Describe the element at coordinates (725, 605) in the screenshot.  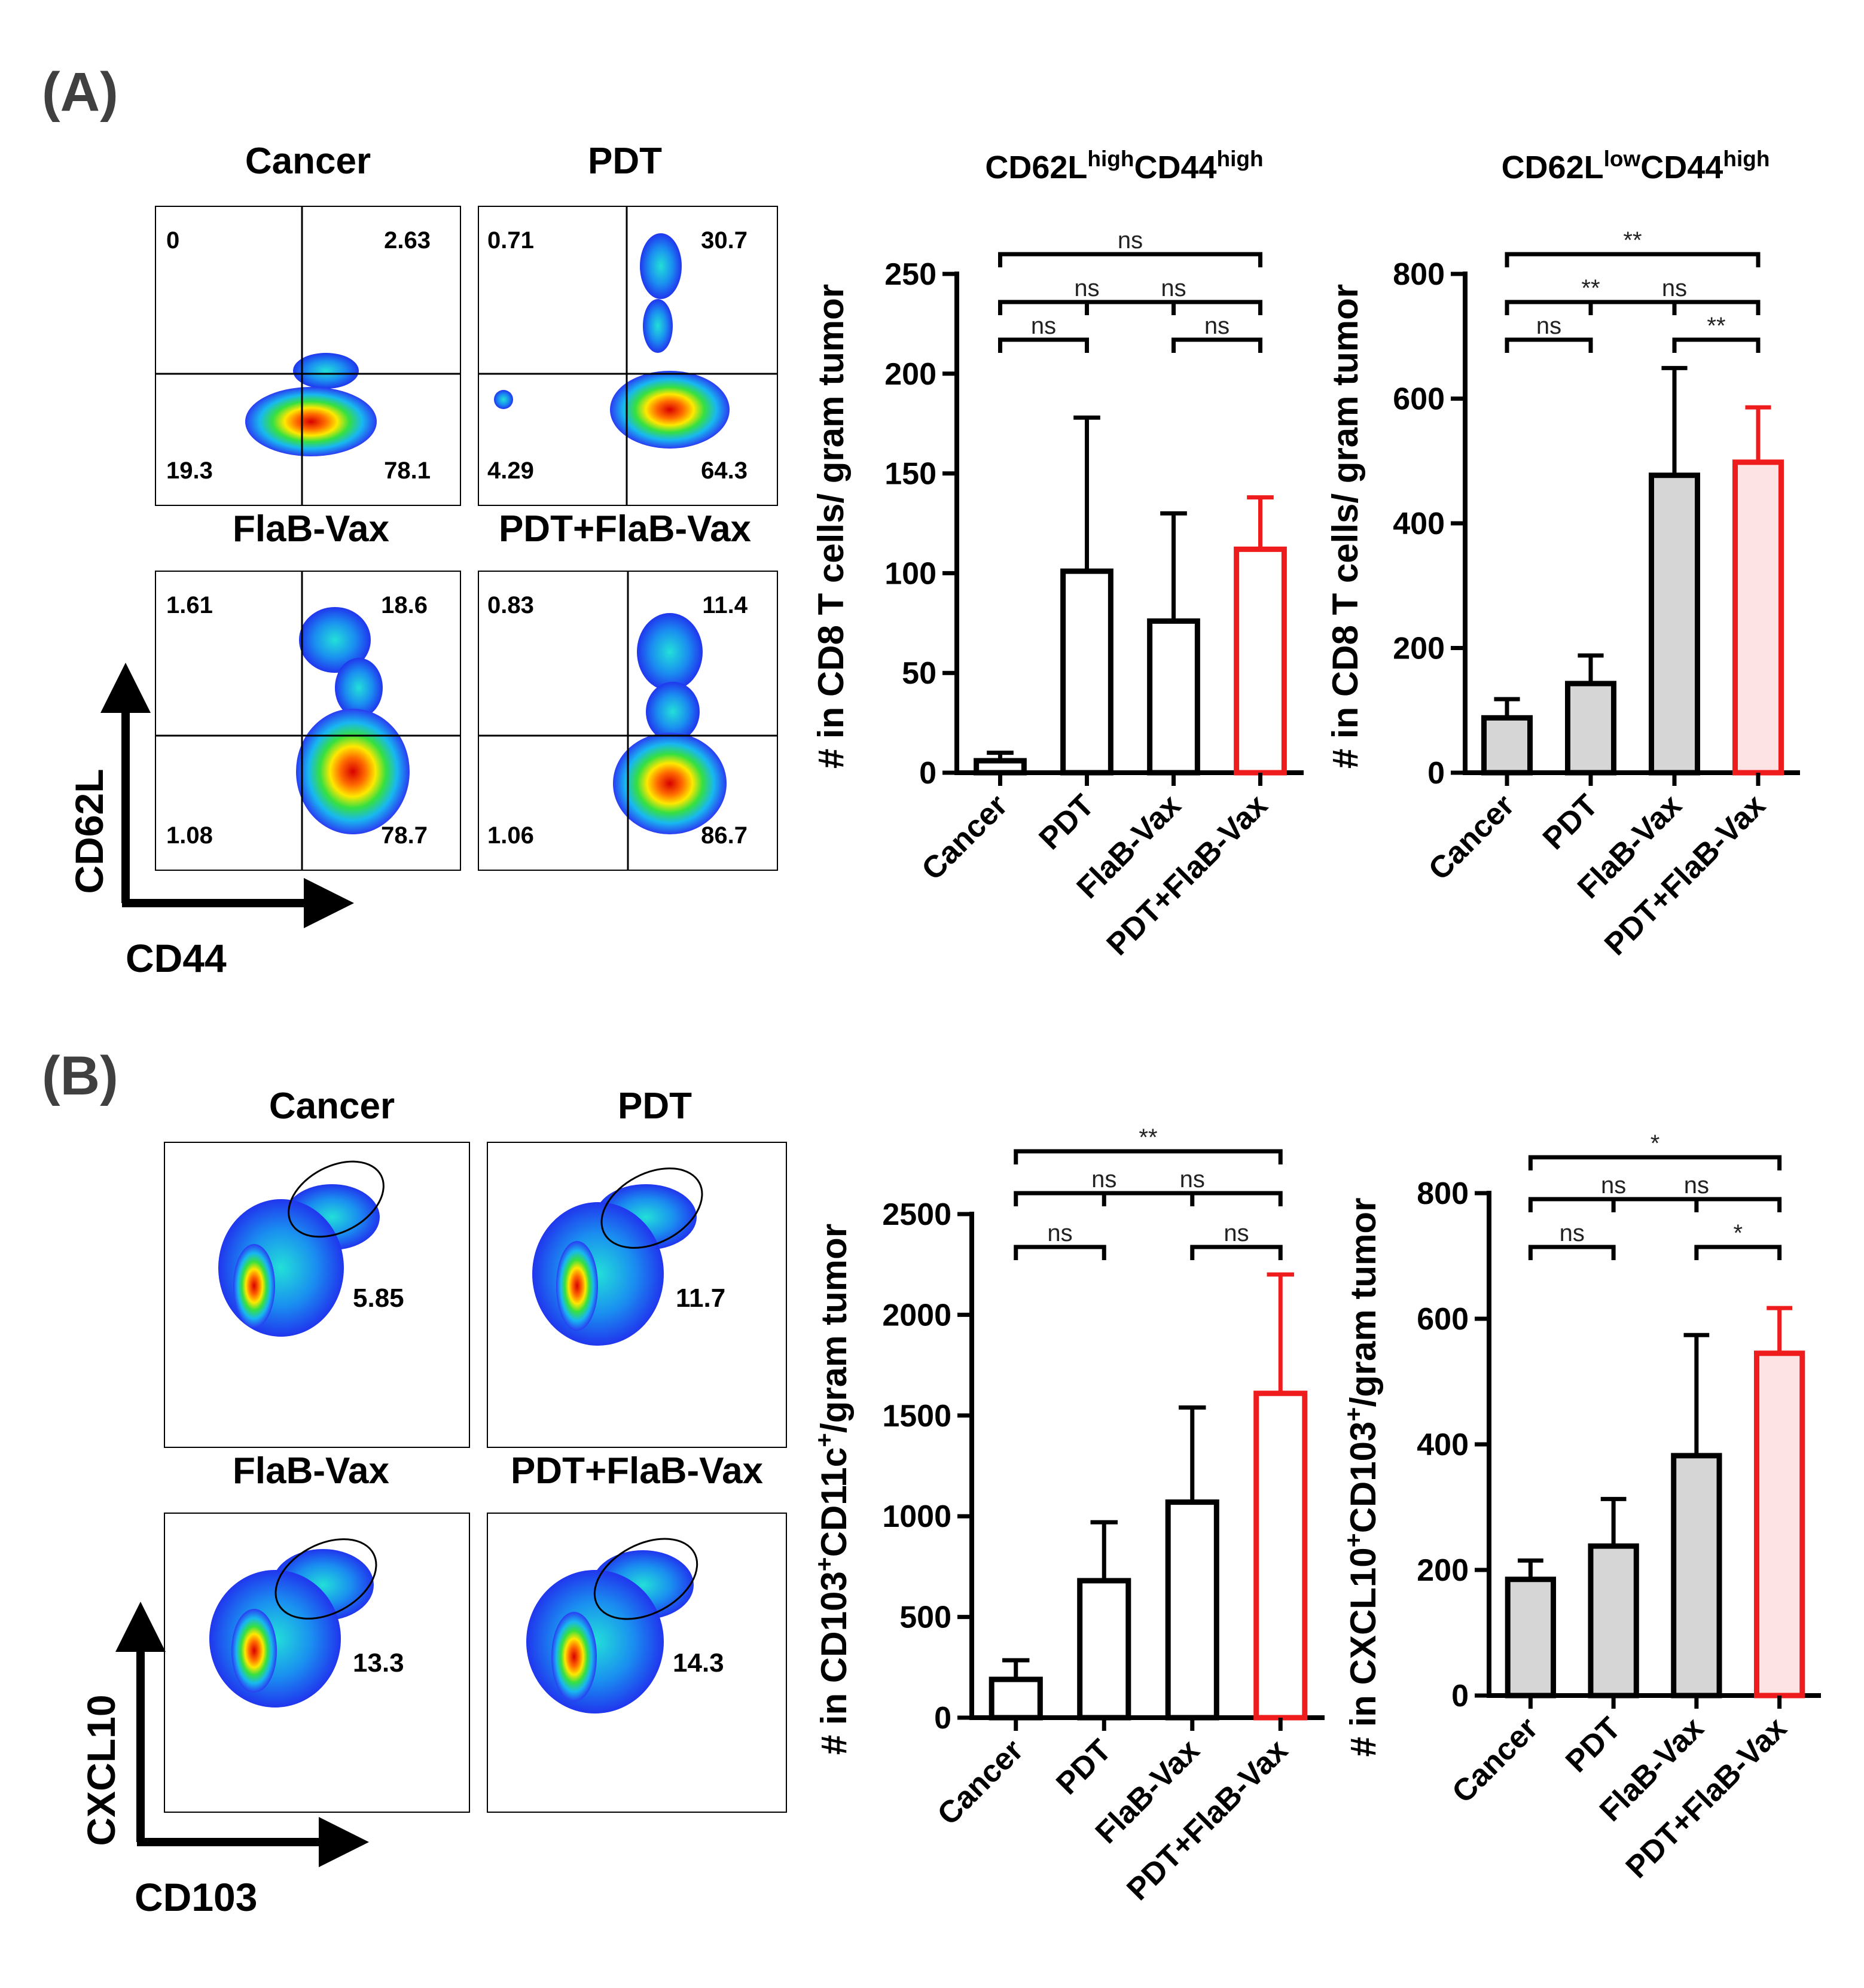
I see `quadrant-value: 11.4` at that location.